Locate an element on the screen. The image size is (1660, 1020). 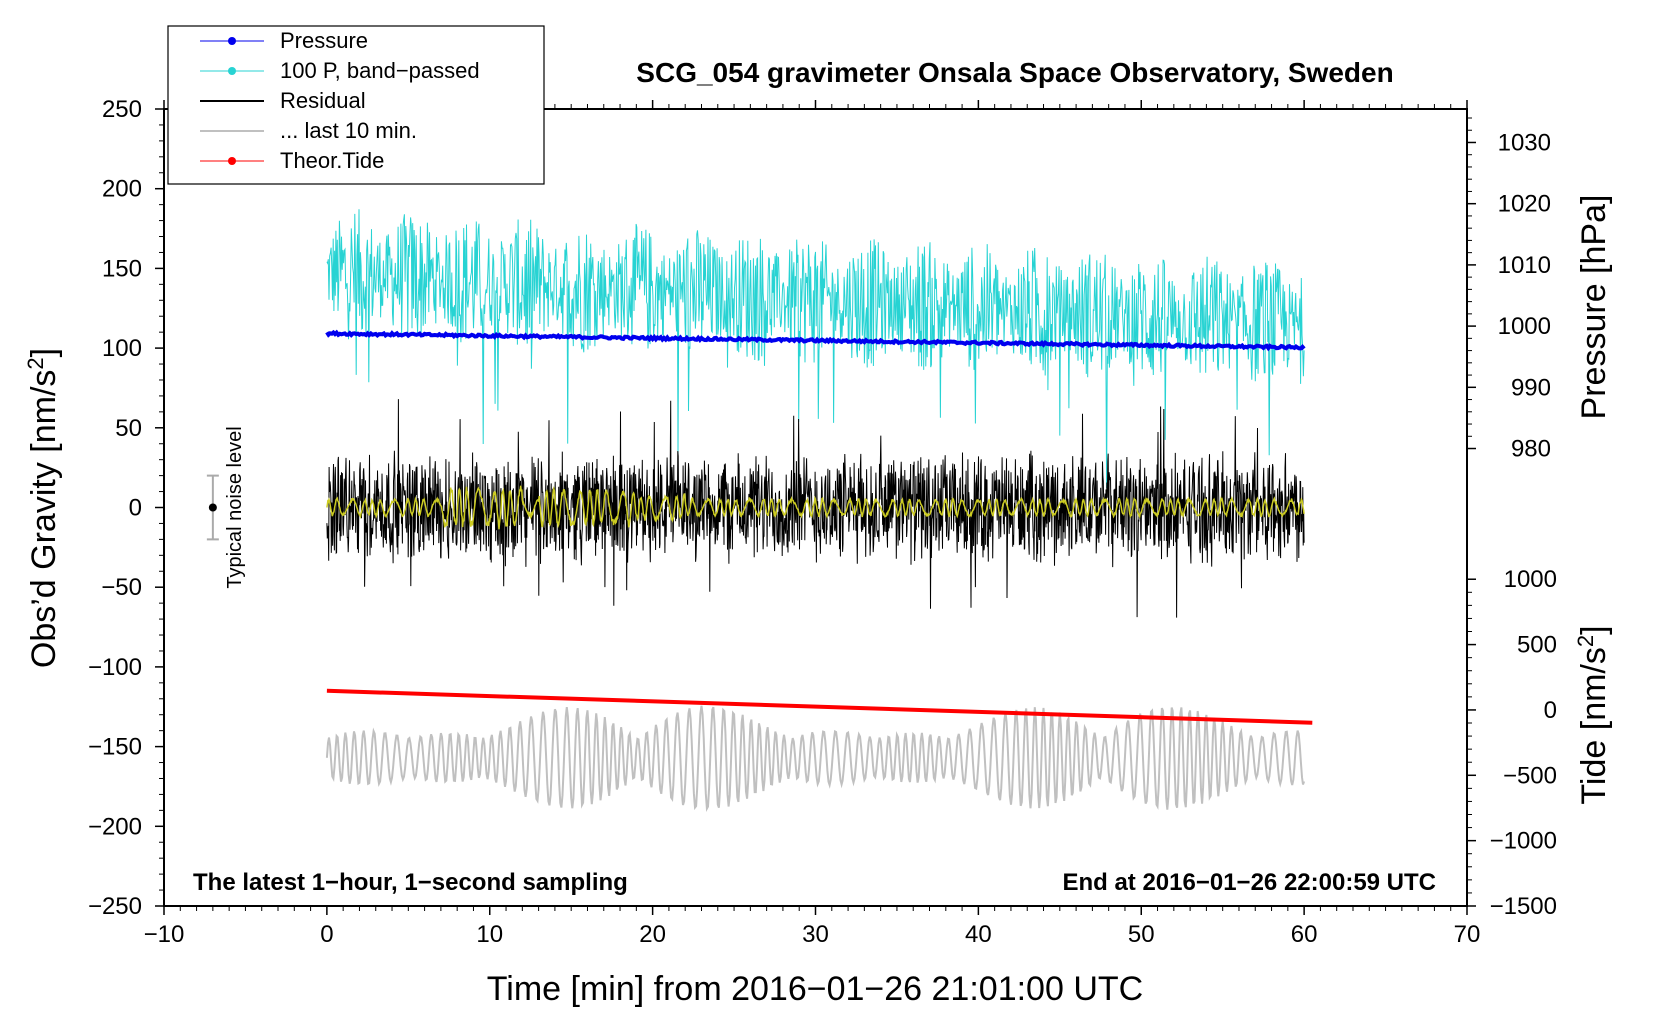
noise-indicator is located at coordinates (212, 507).